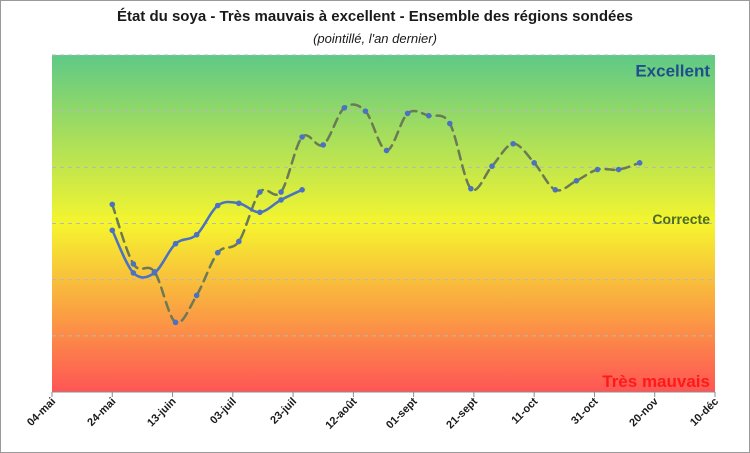  What do you see at coordinates (101, 412) in the screenshot?
I see `x-tick-label: 24-mai` at bounding box center [101, 412].